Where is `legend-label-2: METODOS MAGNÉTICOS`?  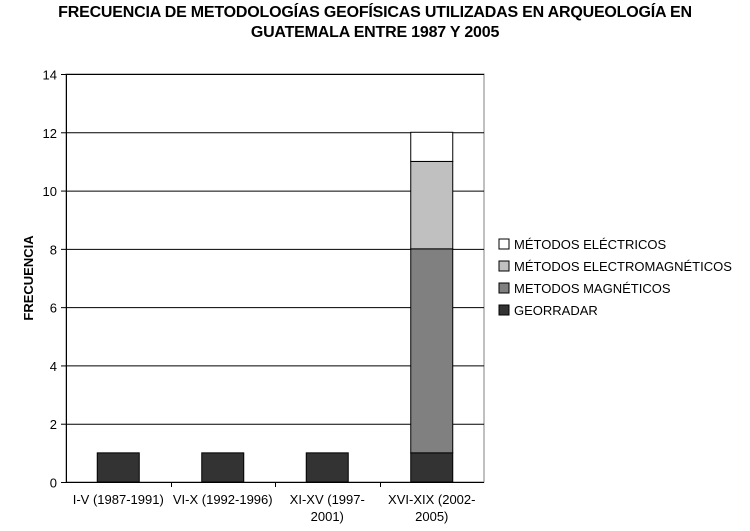
legend-label-2: METODOS MAGNÉTICOS is located at coordinates (592, 288).